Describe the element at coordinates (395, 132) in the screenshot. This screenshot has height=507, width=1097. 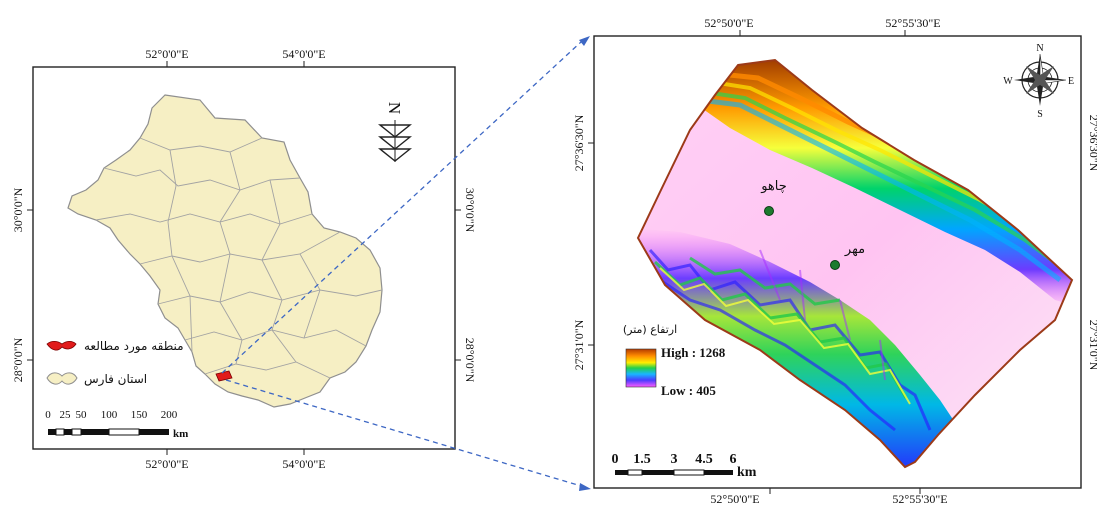
I see `north-arrow-icon: N` at that location.